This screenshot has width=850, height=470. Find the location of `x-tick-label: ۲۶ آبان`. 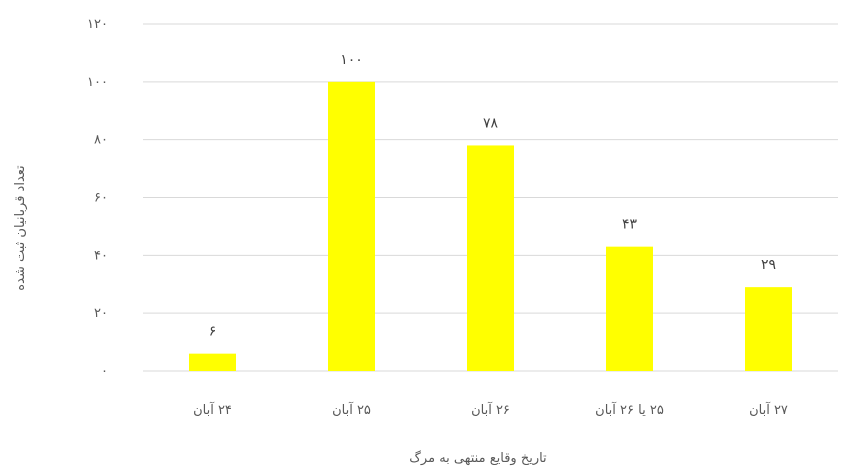

x-tick-label: ۲۶ آبان is located at coordinates (490, 409).